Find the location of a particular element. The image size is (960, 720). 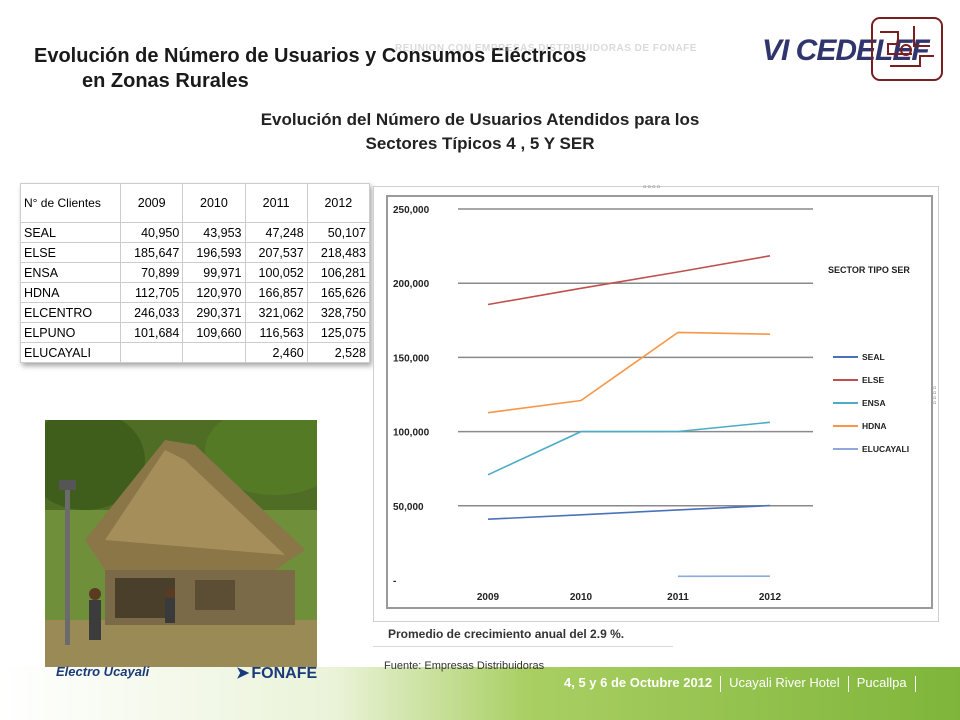

table-cell: 106,281 is located at coordinates (338, 272).